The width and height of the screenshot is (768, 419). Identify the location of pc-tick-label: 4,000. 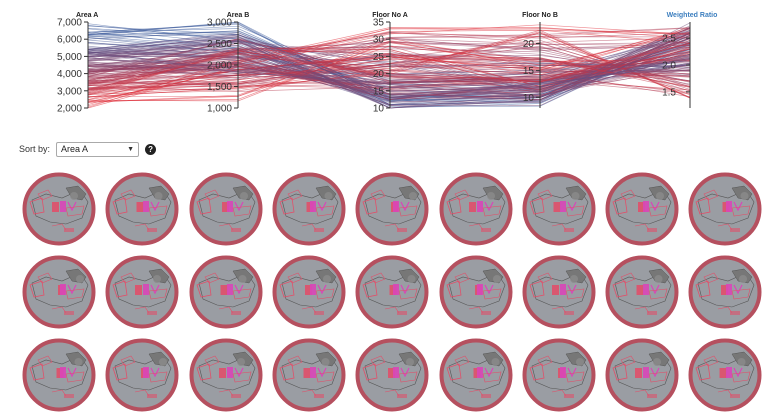
(69, 74).